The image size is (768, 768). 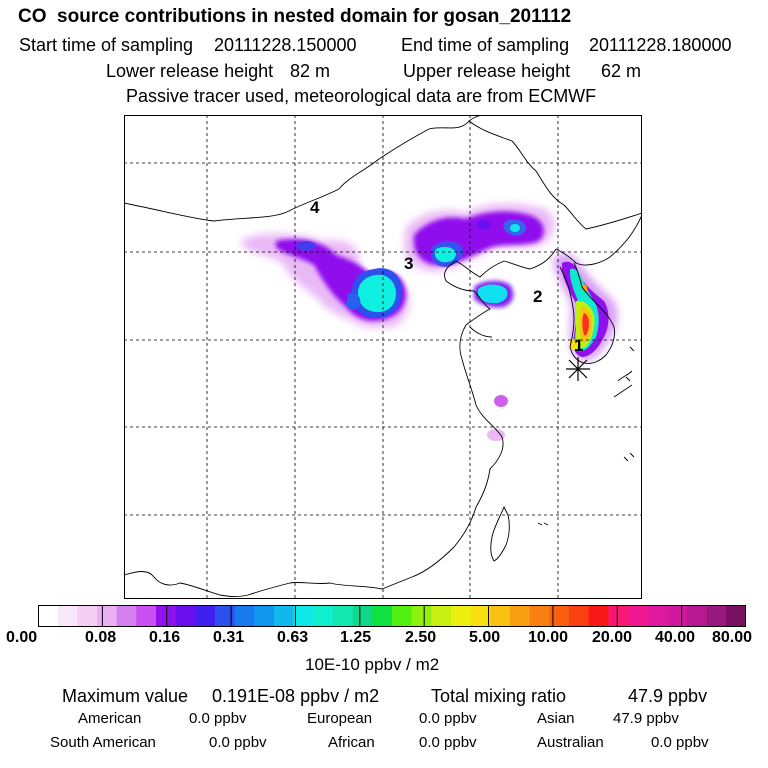 What do you see at coordinates (479, 237) in the screenshot?
I see `plume-north` at bounding box center [479, 237].